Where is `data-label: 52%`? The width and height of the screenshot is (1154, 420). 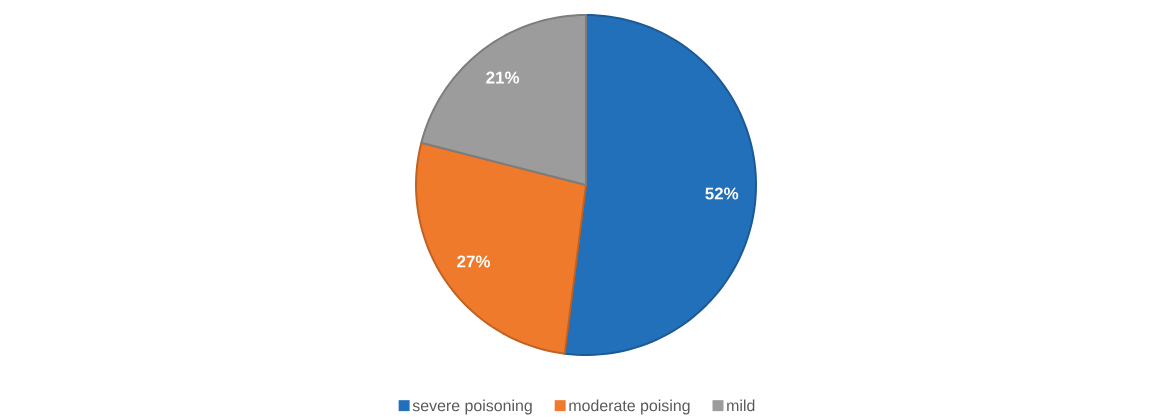
data-label: 52% is located at coordinates (722, 193).